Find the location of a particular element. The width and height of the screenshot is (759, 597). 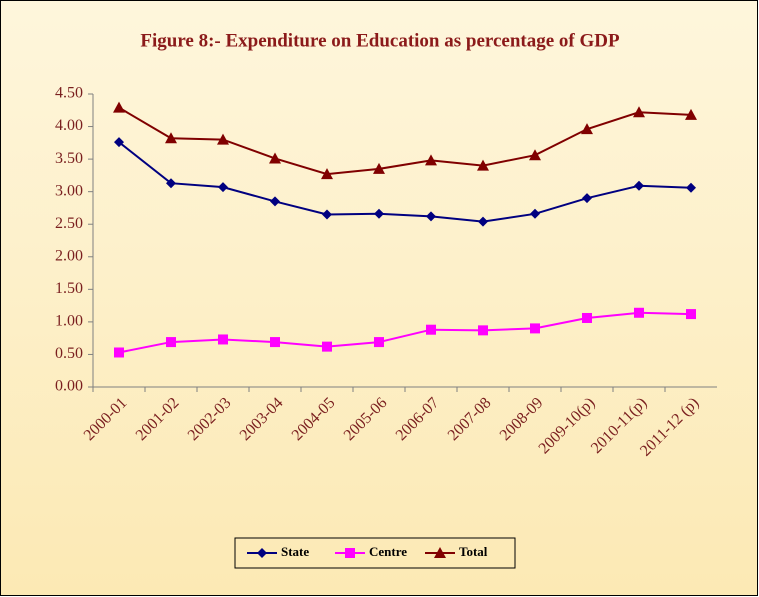

y-tick-label: 1.50 is located at coordinates (69, 288).